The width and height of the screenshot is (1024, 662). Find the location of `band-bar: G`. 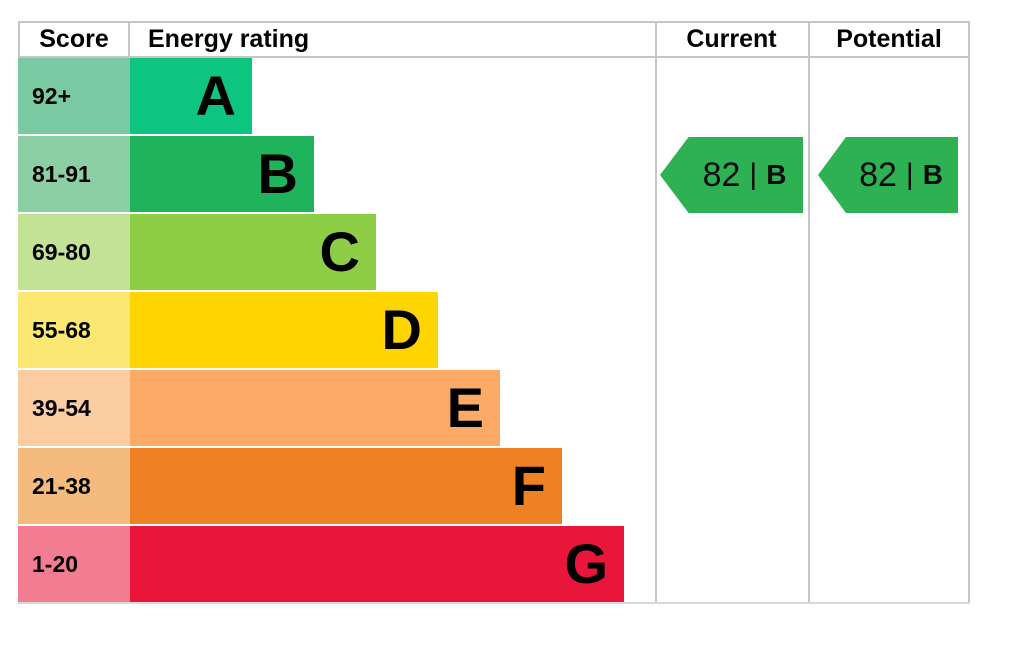

band-bar: G is located at coordinates (377, 564).